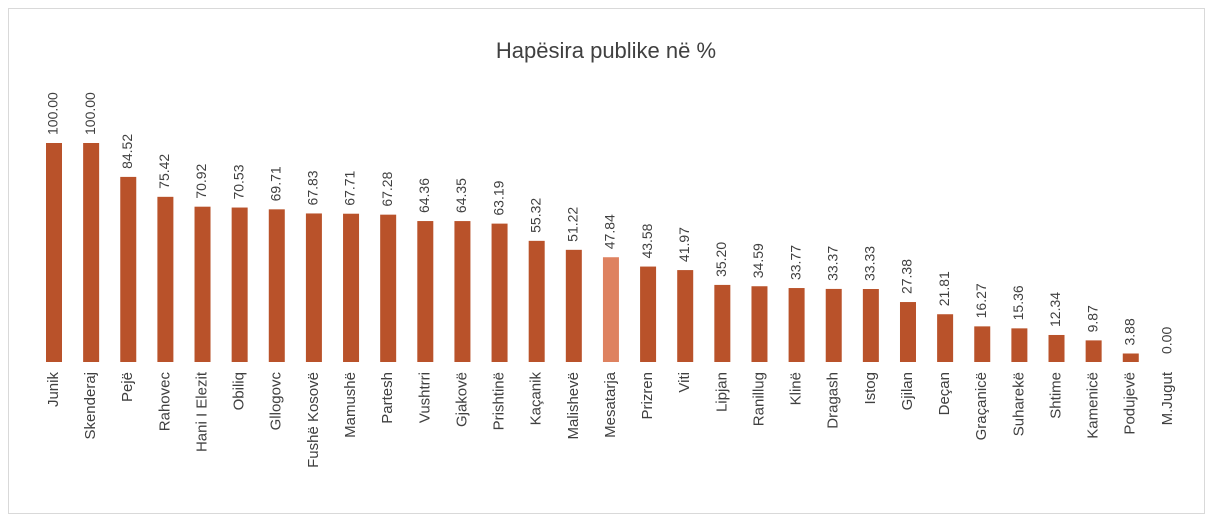 The height and width of the screenshot is (522, 1213). Describe the element at coordinates (832, 263) in the screenshot. I see `value-label: 33.37` at that location.